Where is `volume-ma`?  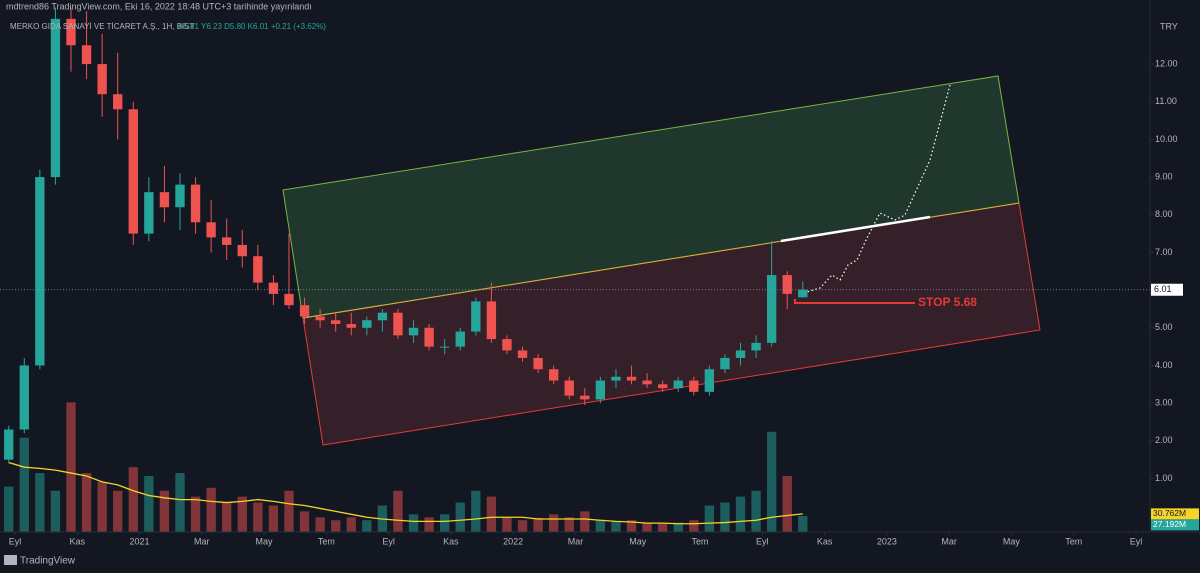
volume-ma is located at coordinates (405, 493).